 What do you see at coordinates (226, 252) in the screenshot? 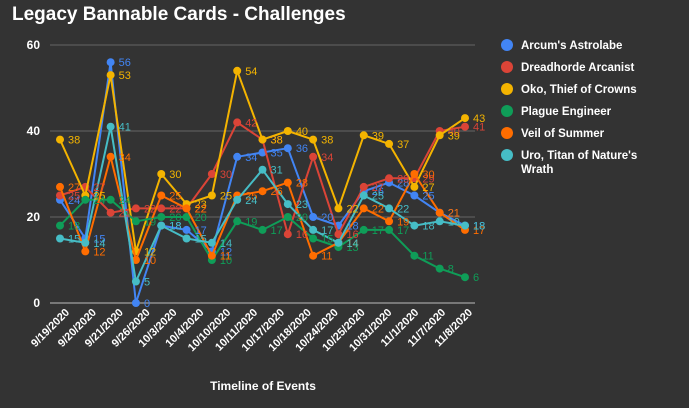
I see `data-label: 12` at bounding box center [226, 252].